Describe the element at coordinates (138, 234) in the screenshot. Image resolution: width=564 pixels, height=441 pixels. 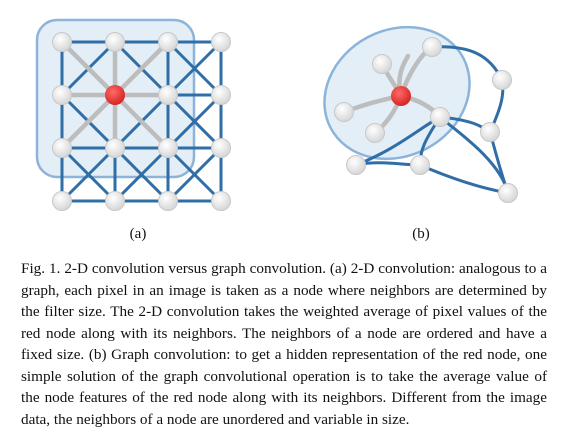
I see `panel-a-label: (a)` at that location.